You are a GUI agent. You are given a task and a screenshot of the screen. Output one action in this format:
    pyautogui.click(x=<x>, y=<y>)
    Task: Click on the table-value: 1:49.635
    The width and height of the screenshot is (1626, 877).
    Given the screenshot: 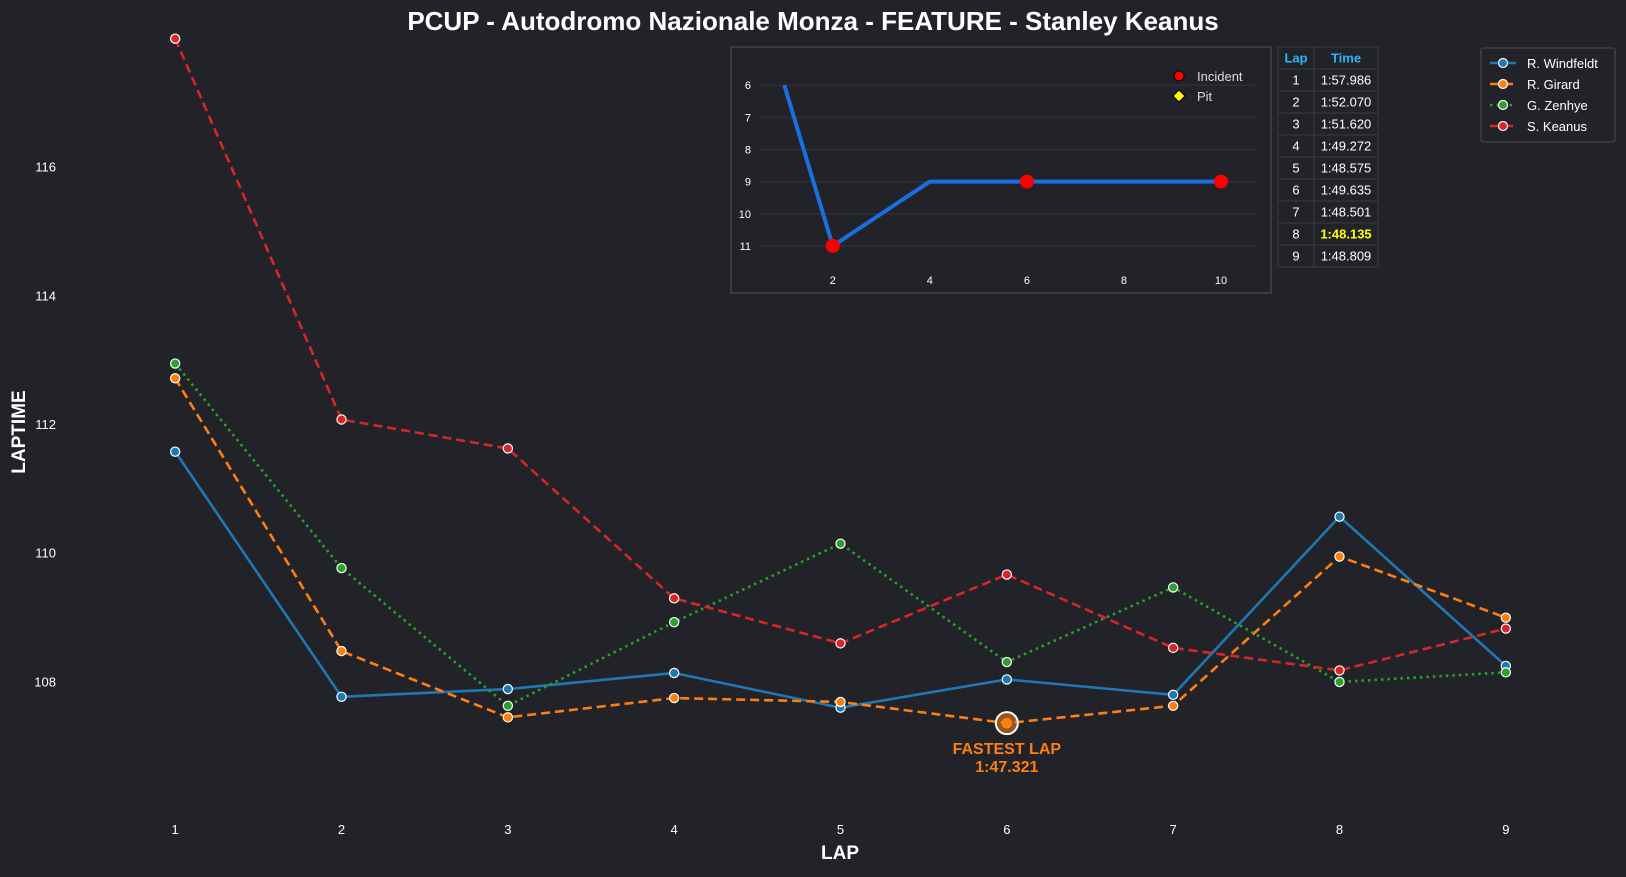 What is the action you would take?
    pyautogui.click(x=1346, y=190)
    